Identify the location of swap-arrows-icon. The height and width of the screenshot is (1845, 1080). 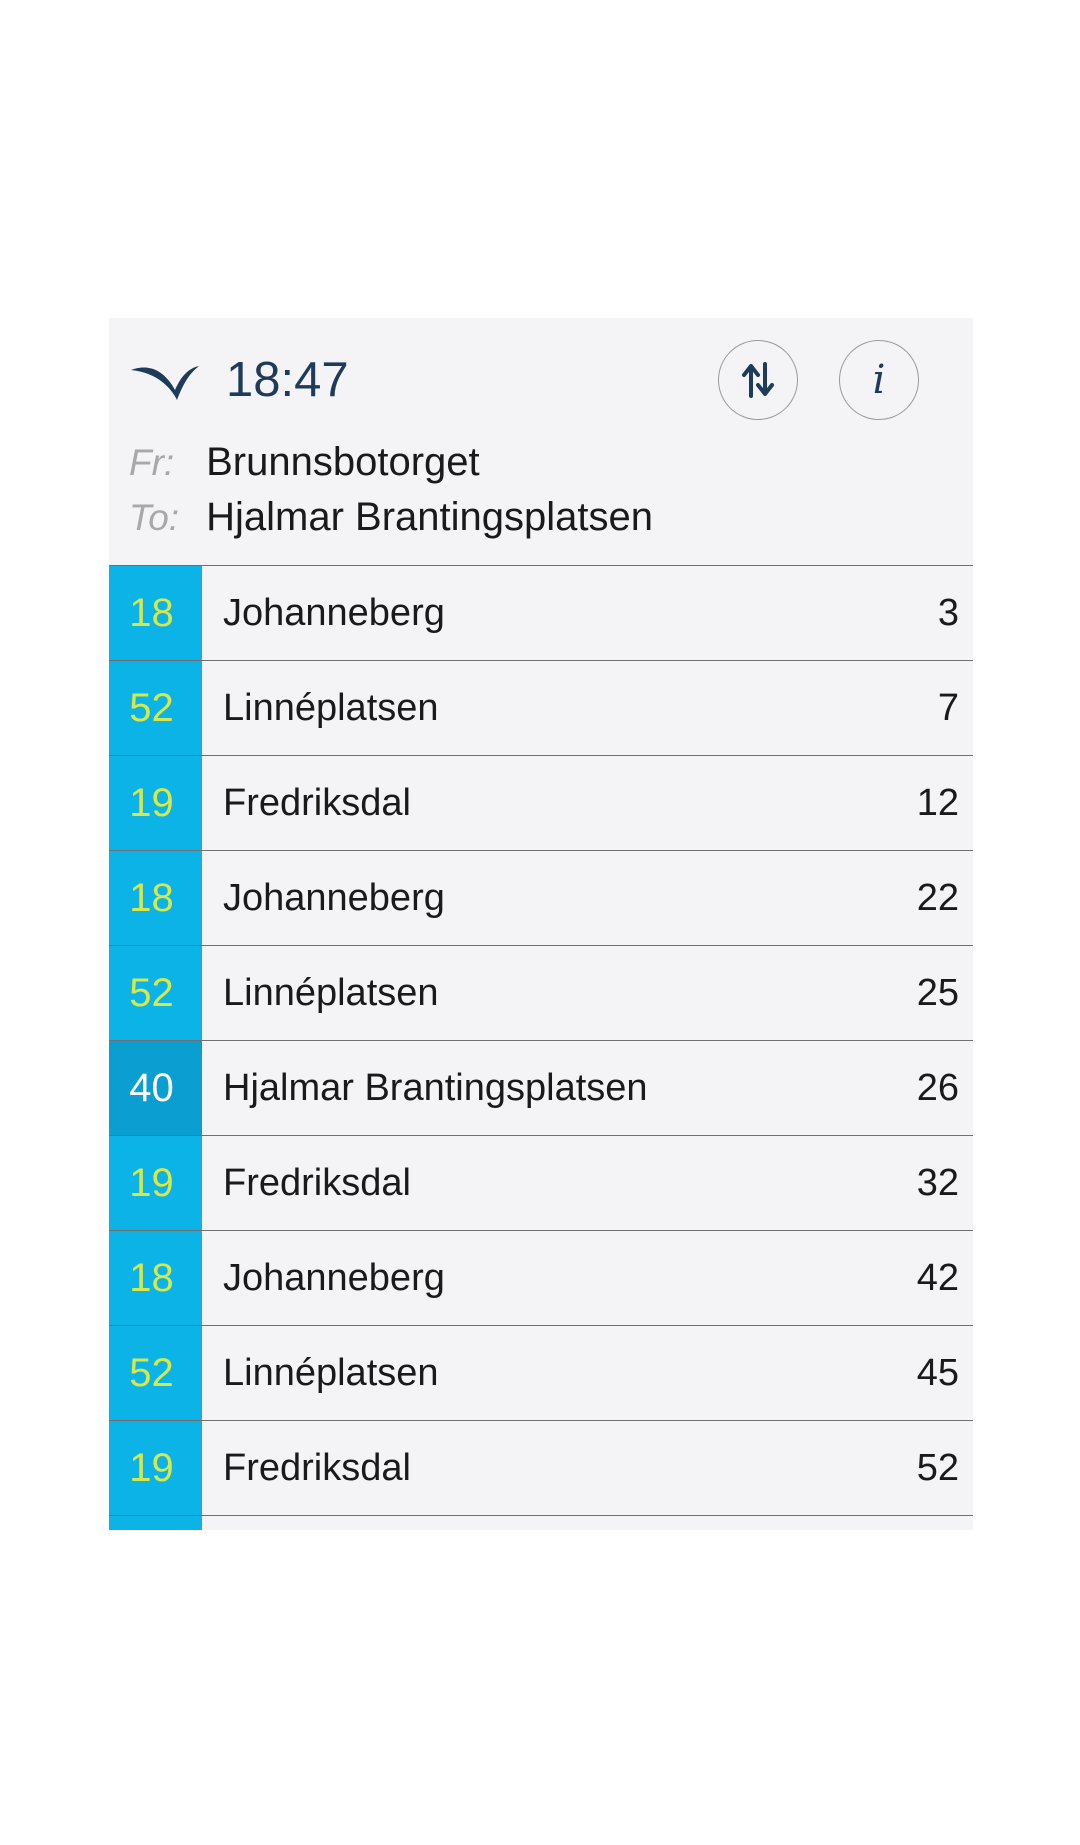
(758, 380).